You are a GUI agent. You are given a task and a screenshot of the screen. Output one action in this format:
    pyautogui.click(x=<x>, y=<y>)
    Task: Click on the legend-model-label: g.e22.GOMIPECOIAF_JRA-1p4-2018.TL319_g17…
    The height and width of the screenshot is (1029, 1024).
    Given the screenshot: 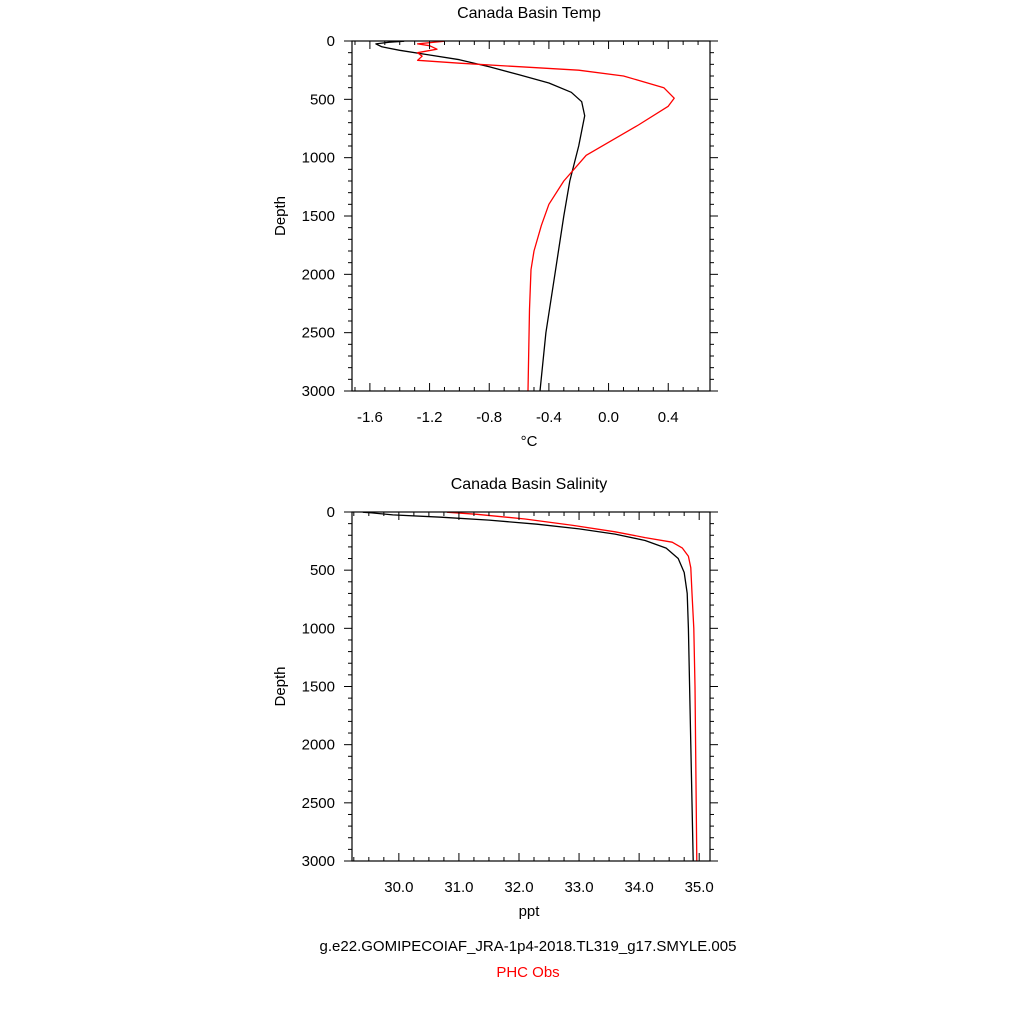 What is the action you would take?
    pyautogui.click(x=528, y=946)
    